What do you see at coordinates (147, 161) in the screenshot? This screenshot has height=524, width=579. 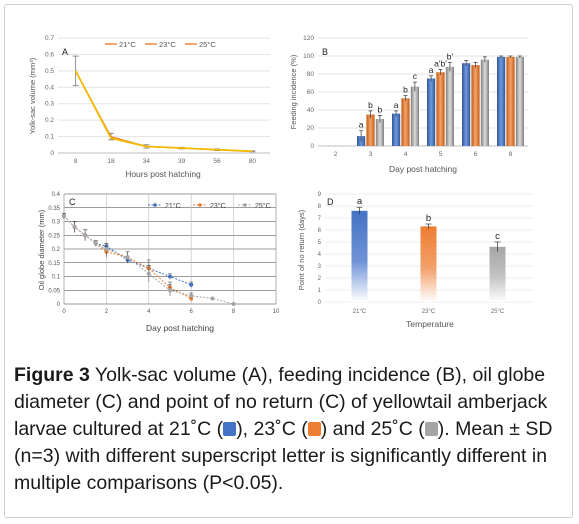 I see `panel-a-x-tick-label: 34` at bounding box center [147, 161].